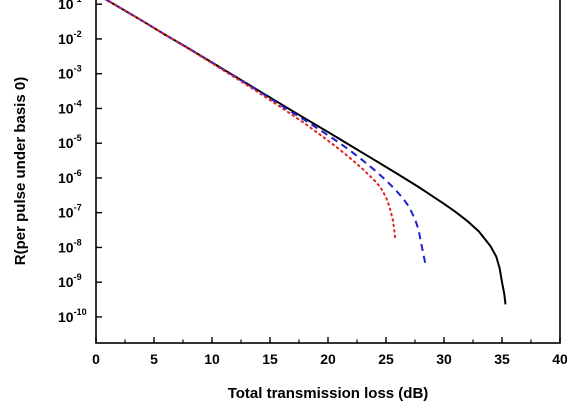 This screenshot has height=406, width=567. I want to click on x-tick-label: 30, so click(444, 359).